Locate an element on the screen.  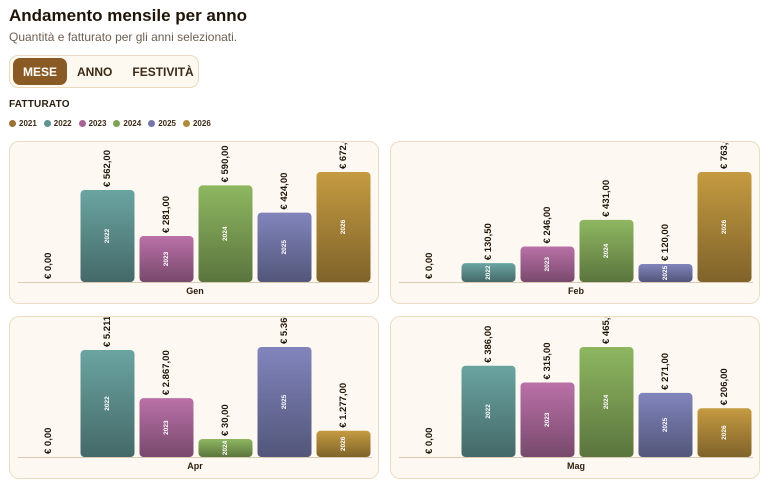
bar-mag-2026 is located at coordinates (724, 432).